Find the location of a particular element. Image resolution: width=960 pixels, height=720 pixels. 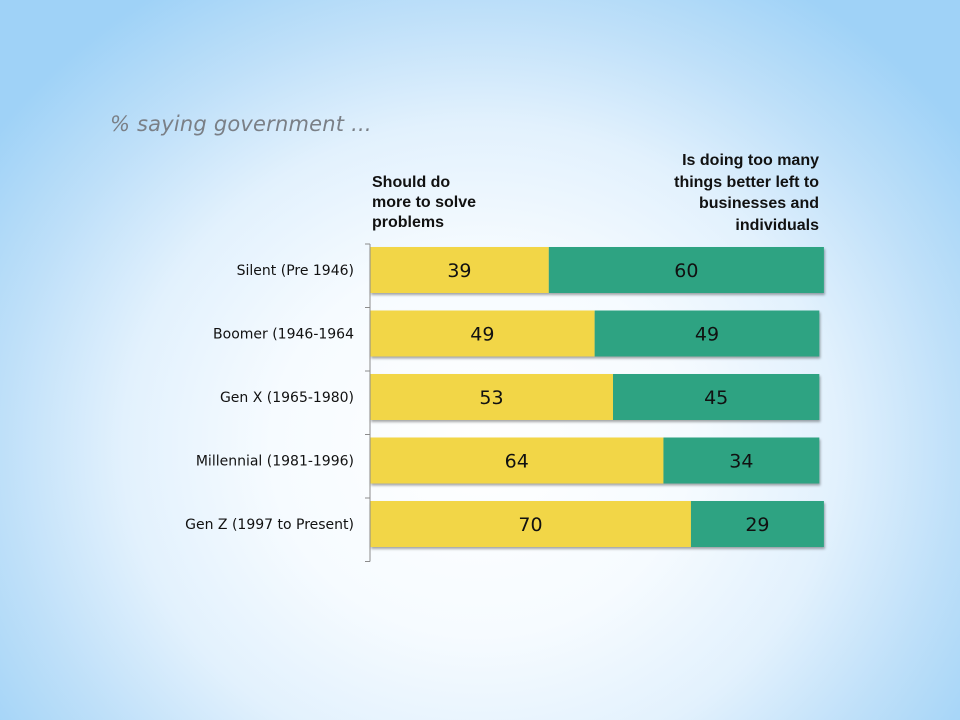

value-label: 29 is located at coordinates (757, 525).